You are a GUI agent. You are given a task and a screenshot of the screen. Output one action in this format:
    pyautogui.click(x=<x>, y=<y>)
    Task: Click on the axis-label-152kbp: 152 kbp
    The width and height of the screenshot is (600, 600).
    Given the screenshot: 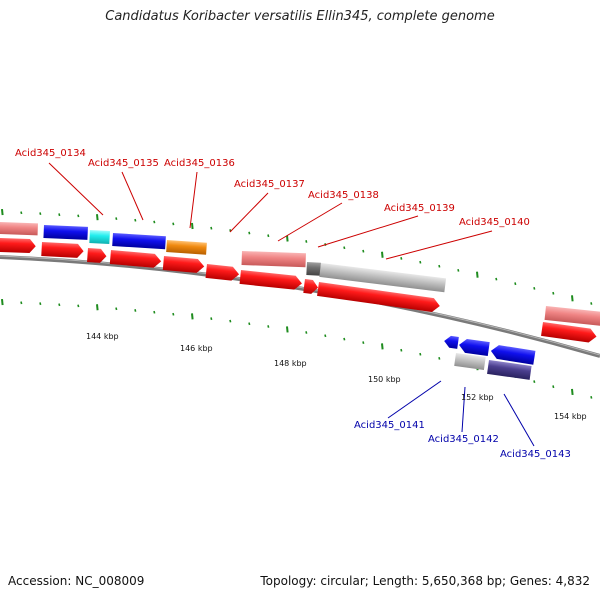 What is the action you would take?
    pyautogui.click(x=477, y=397)
    